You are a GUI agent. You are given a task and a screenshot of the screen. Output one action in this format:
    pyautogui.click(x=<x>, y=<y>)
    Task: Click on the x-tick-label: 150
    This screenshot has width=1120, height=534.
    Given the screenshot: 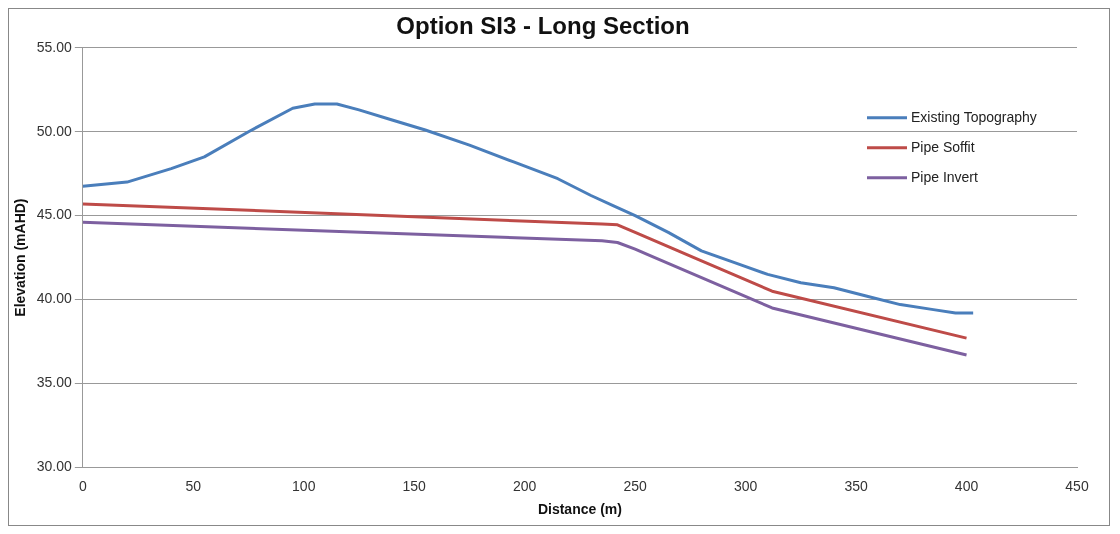 What is the action you would take?
    pyautogui.click(x=414, y=485)
    